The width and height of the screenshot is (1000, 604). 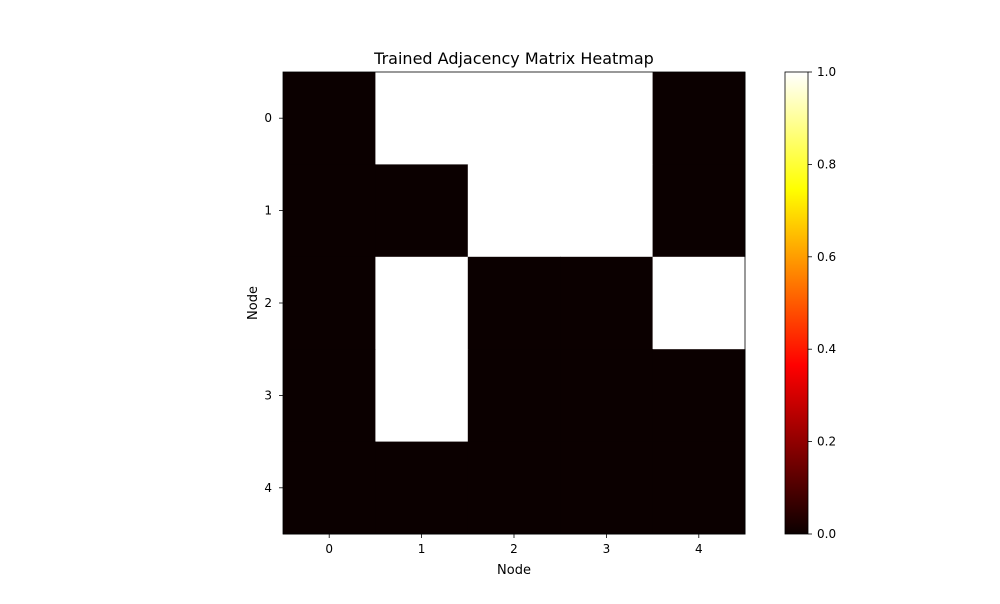 I want to click on x-axis-ticks: 0 1 2 3 4, so click(x=514, y=545).